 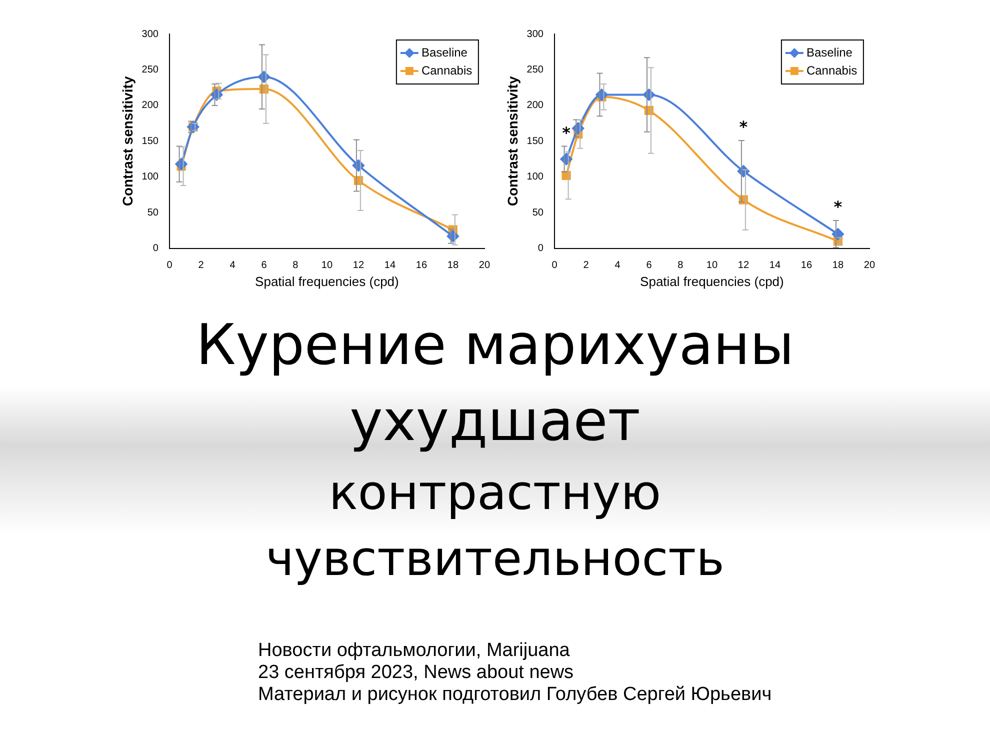 I want to click on text: Курение марихуаны ухудшает, so click(x=495, y=384).